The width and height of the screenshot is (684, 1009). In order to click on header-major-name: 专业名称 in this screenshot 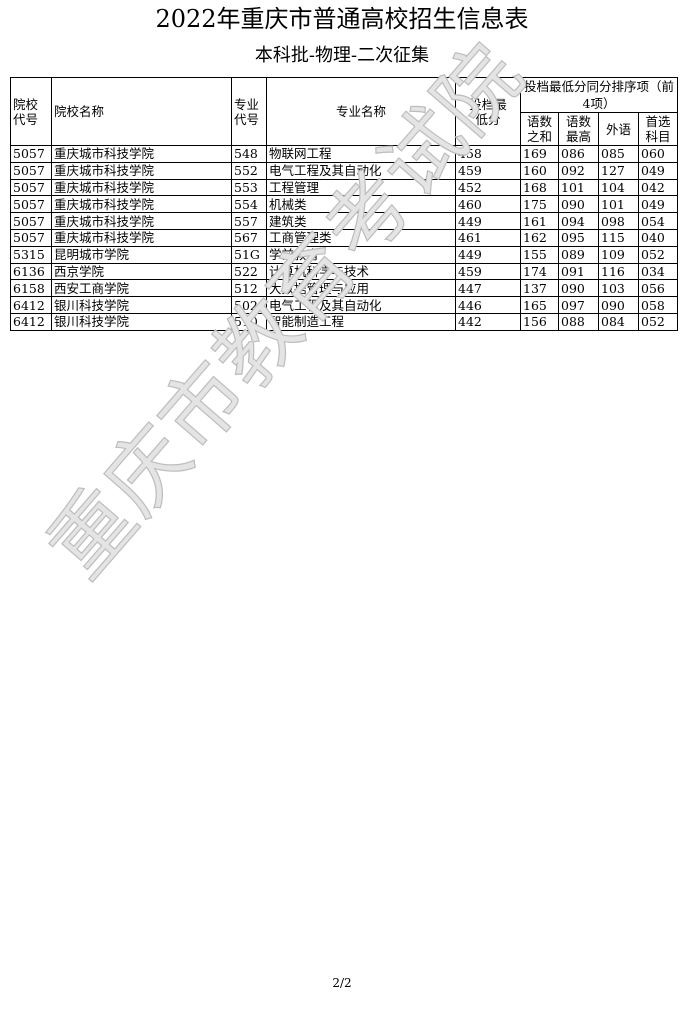, I will do `click(361, 111)`.